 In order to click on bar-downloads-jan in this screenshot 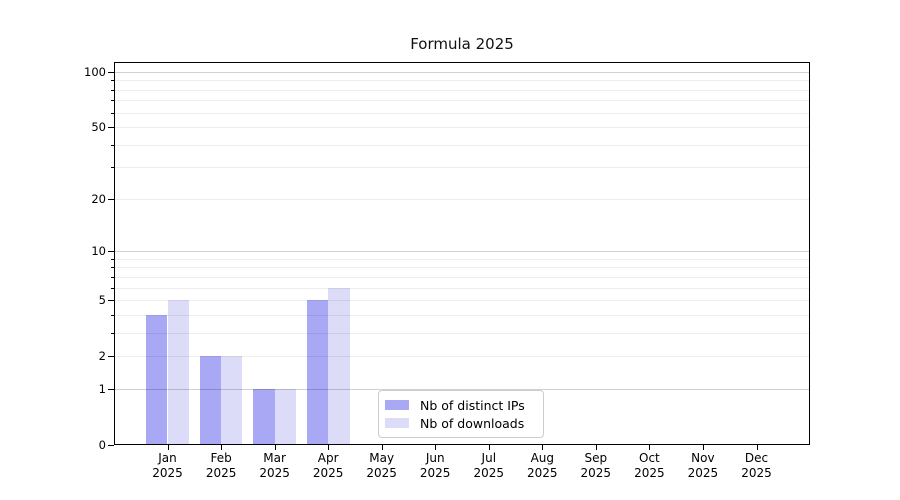, I will do `click(178, 372)`.